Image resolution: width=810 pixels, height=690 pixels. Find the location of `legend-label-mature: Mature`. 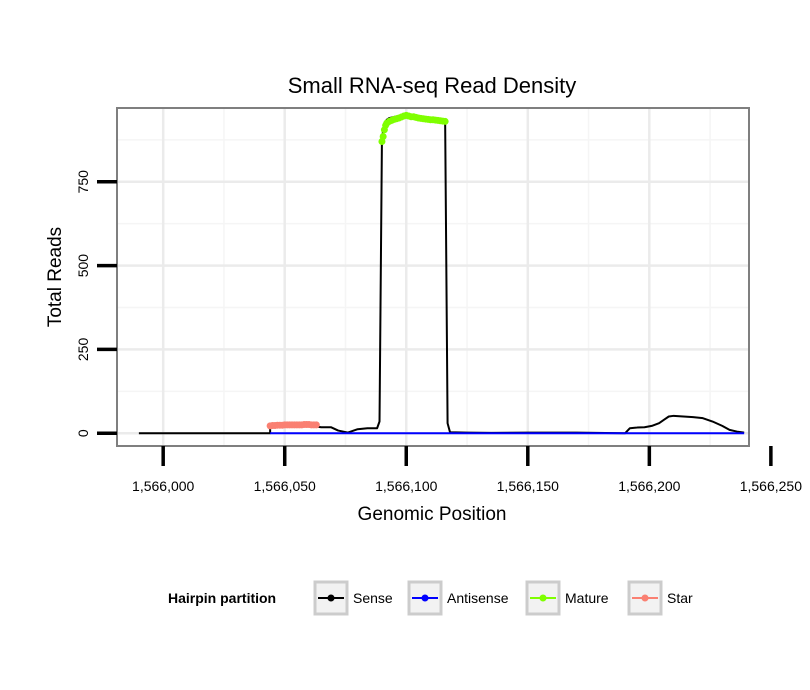

legend-label-mature: Mature is located at coordinates (587, 598).